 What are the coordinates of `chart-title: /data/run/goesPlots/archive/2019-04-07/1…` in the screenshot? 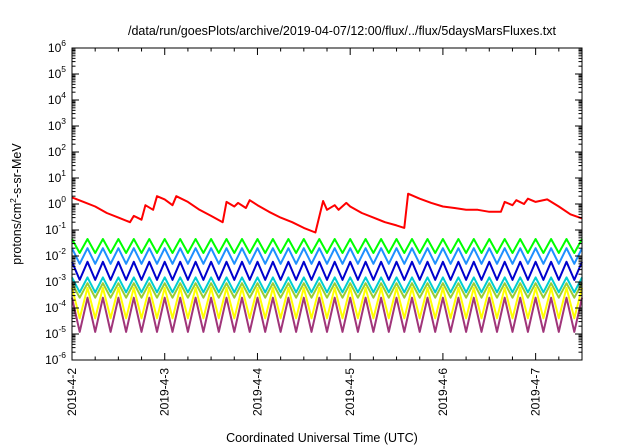 It's located at (342, 31).